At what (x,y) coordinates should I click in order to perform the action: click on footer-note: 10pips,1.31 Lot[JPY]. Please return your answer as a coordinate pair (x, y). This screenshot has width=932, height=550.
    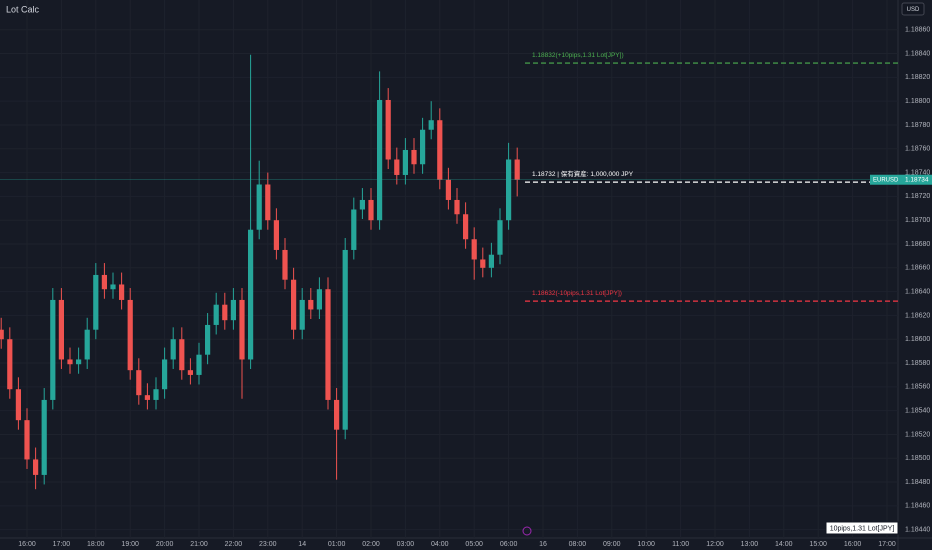
    Looking at the image, I should click on (862, 528).